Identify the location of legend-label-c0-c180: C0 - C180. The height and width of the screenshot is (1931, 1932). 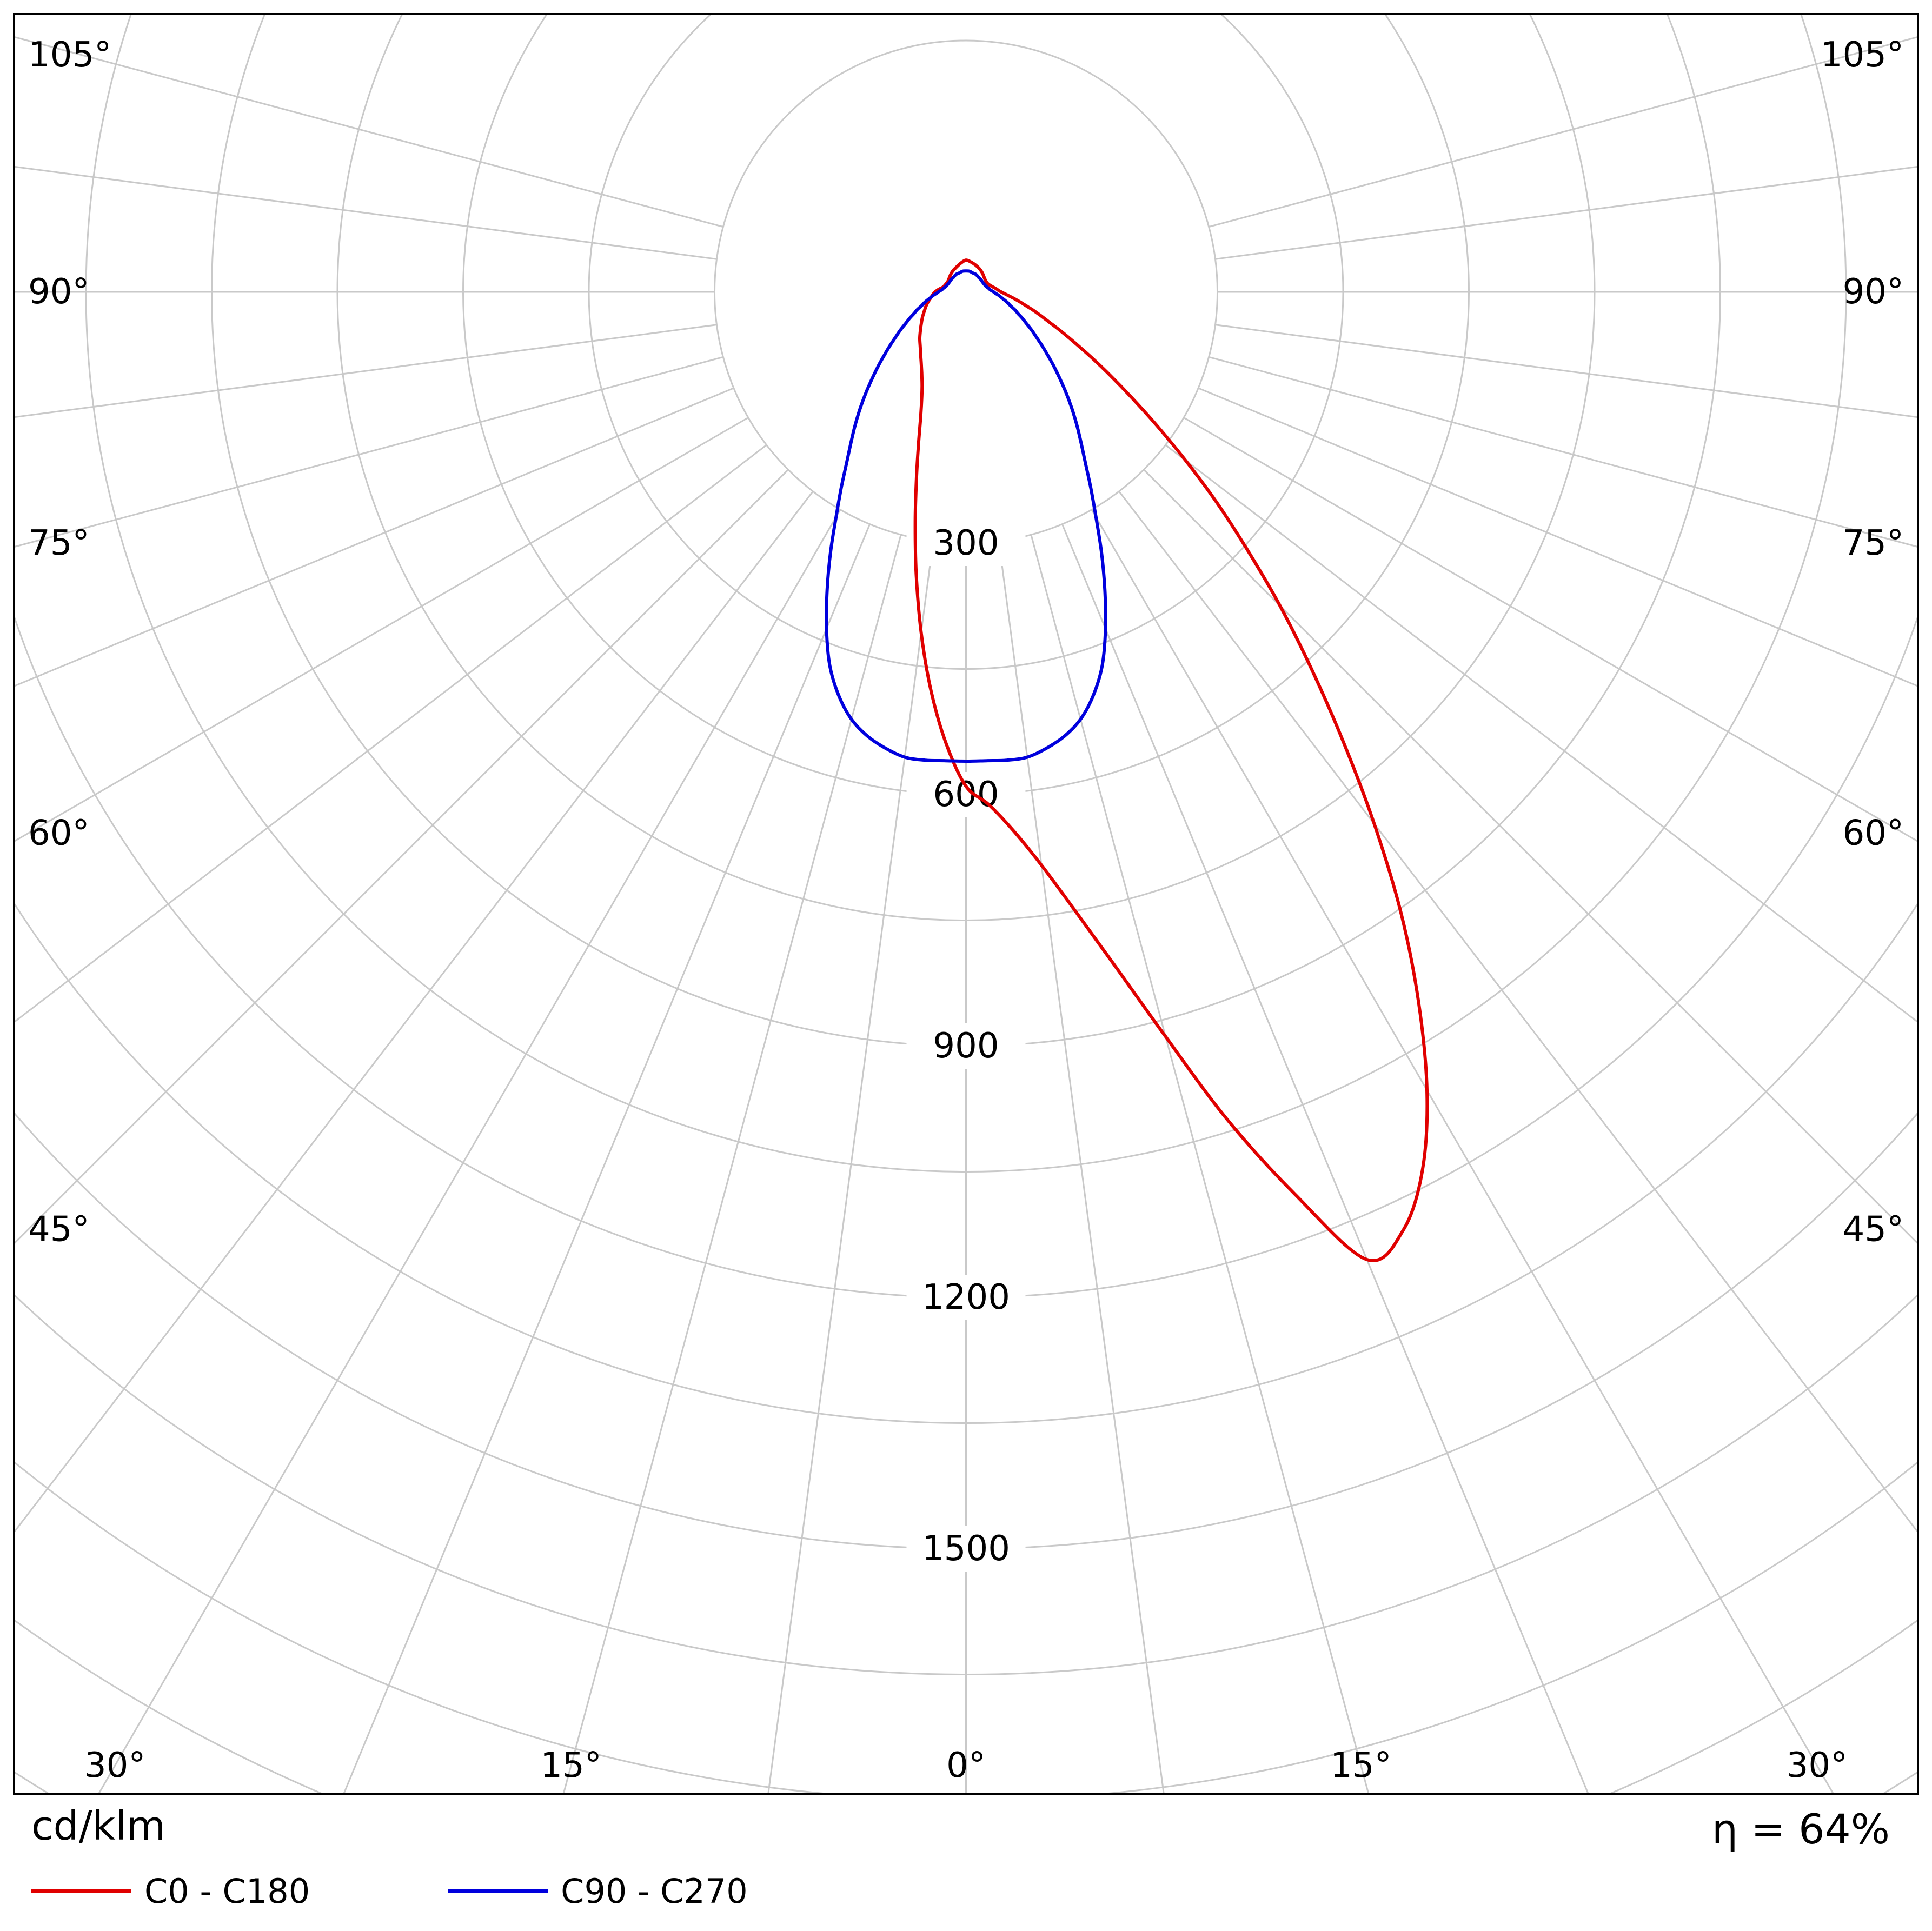
(227, 1891).